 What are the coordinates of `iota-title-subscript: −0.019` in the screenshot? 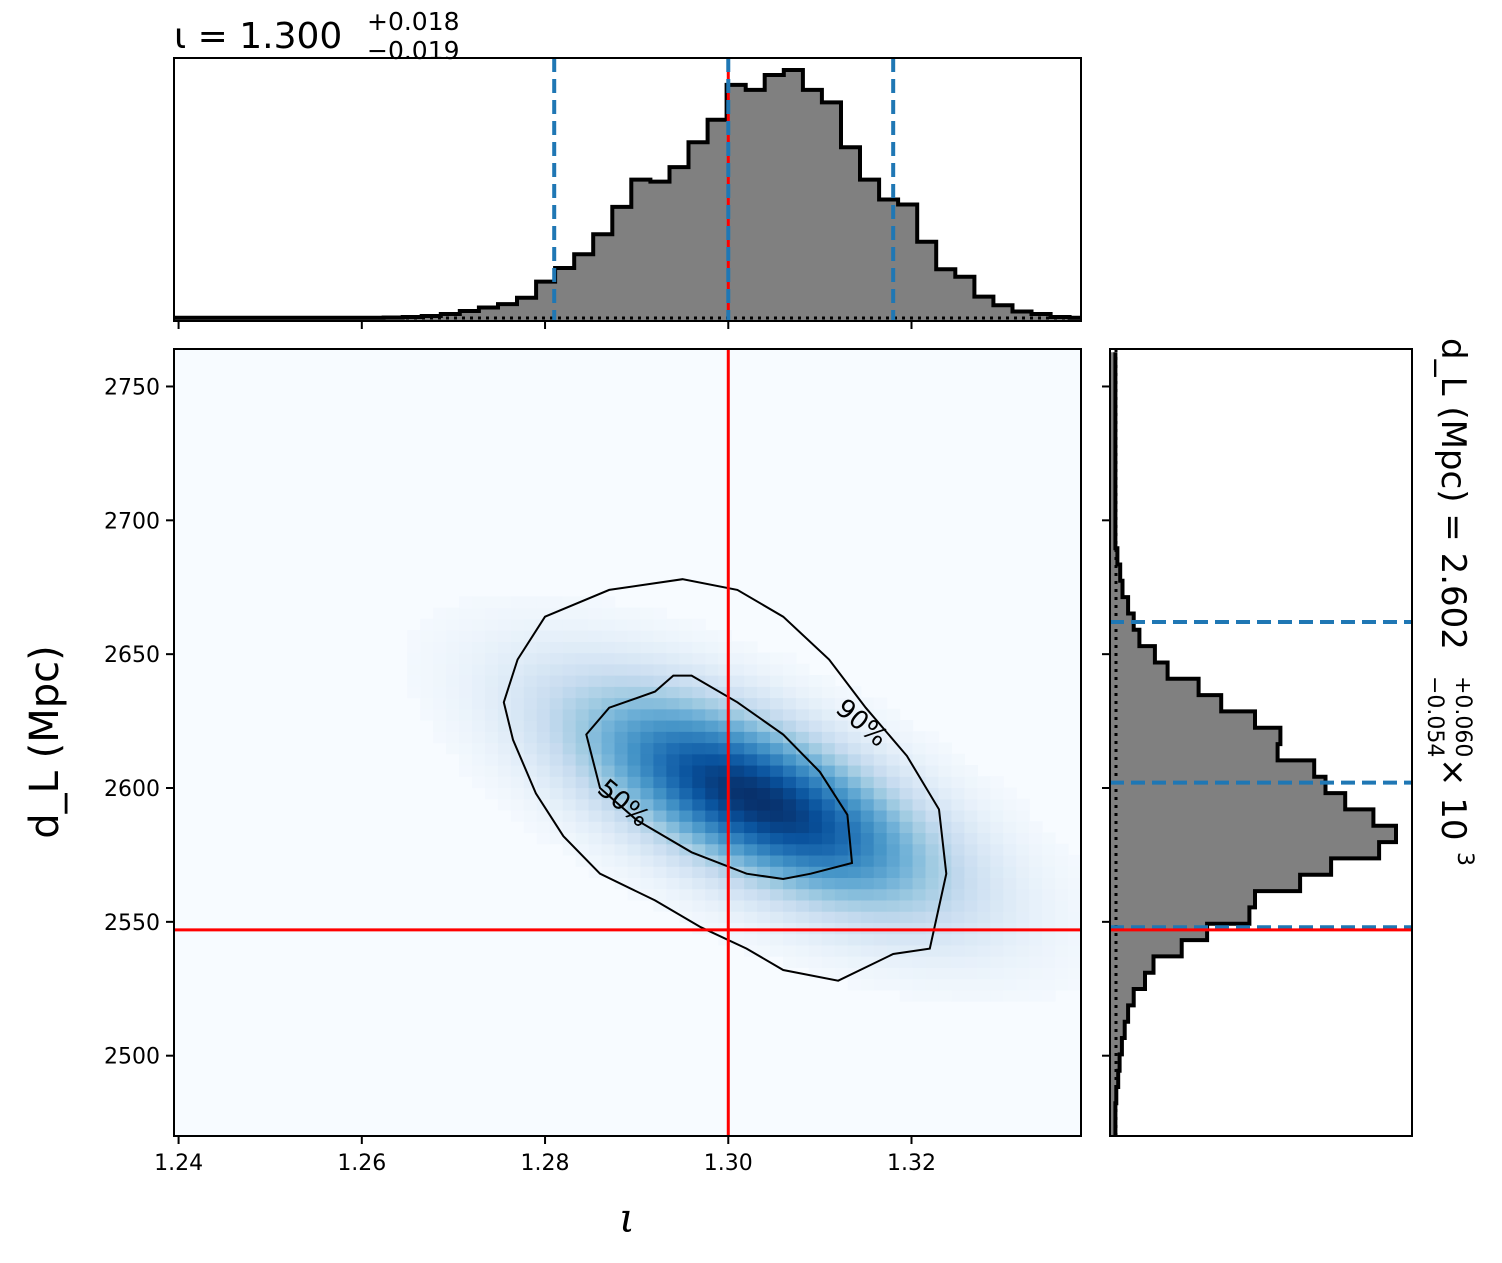 It's located at (413, 50).